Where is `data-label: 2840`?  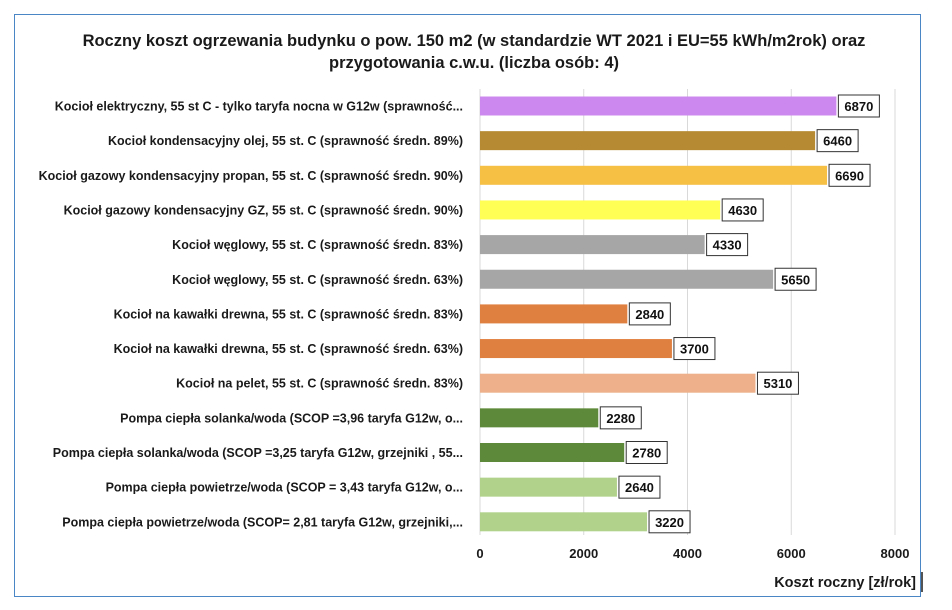 data-label: 2840 is located at coordinates (649, 314).